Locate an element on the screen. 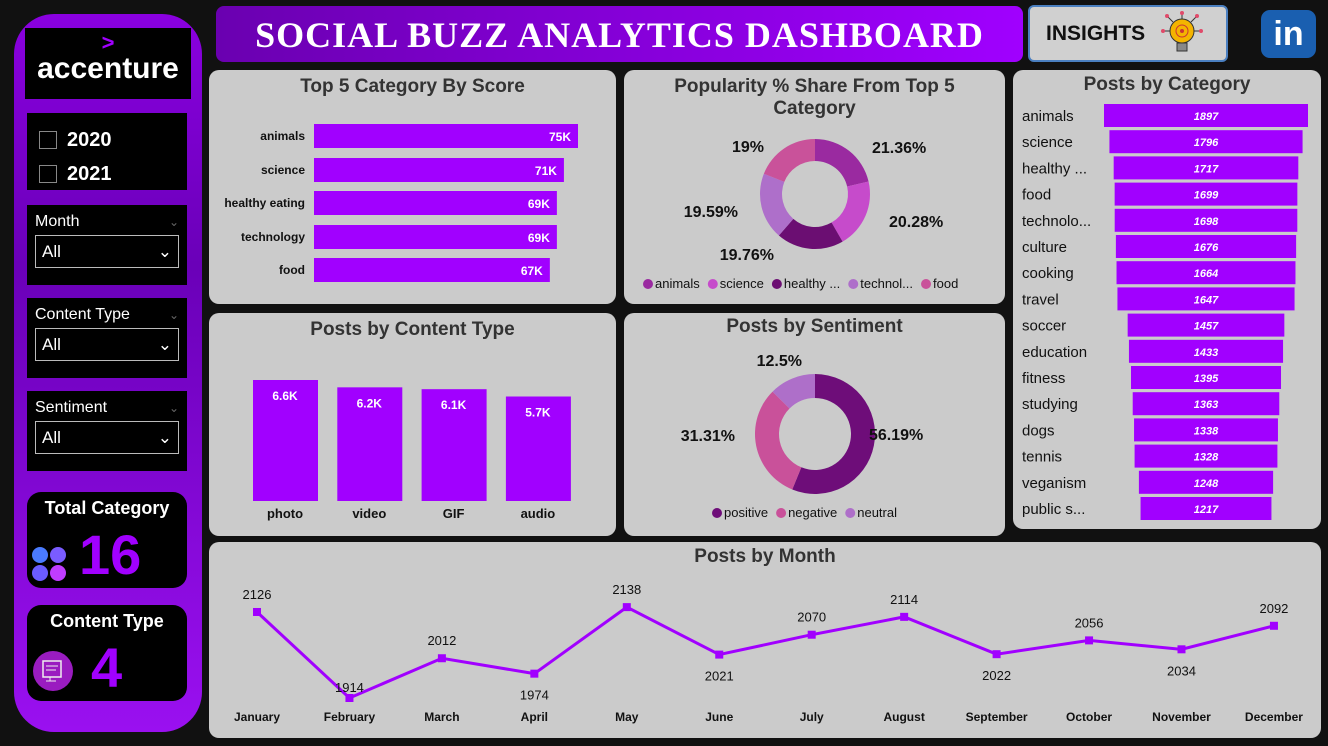 This screenshot has width=1328, height=746. category-label: fitness is located at coordinates (1043, 378).